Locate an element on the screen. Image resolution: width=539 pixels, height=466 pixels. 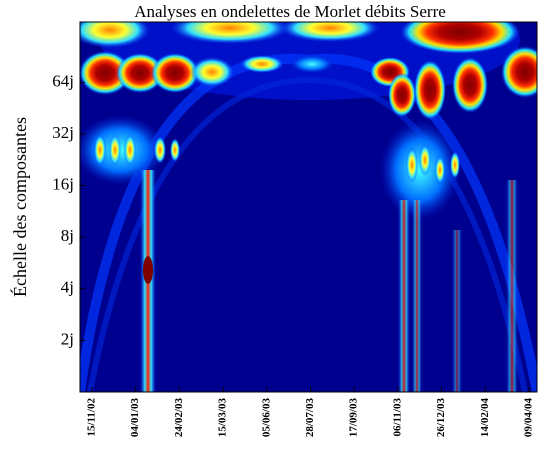
y-axis-label: Échelle des composantes is located at coordinates (19, 207).